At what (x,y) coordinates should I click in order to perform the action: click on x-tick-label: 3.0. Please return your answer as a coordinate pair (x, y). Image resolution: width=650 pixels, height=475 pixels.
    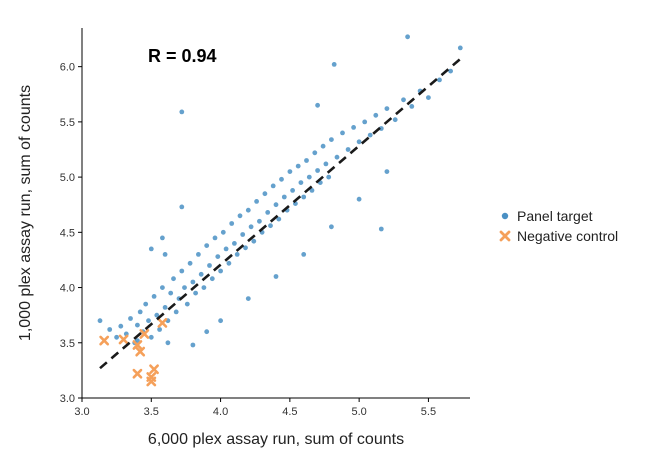
    Looking at the image, I should click on (81, 412).